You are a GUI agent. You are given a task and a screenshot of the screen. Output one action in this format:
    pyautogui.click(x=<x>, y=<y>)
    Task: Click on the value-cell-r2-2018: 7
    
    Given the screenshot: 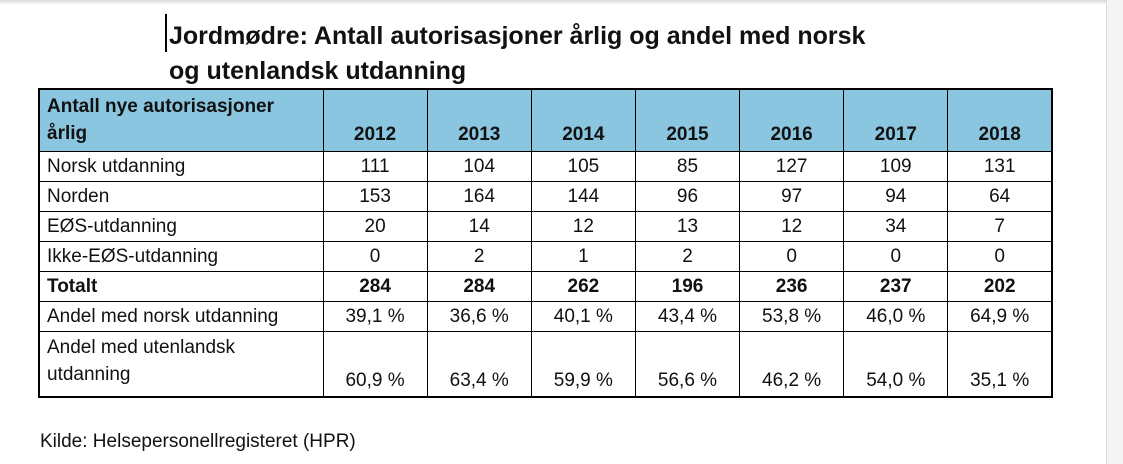 What is the action you would take?
    pyautogui.click(x=1000, y=226)
    